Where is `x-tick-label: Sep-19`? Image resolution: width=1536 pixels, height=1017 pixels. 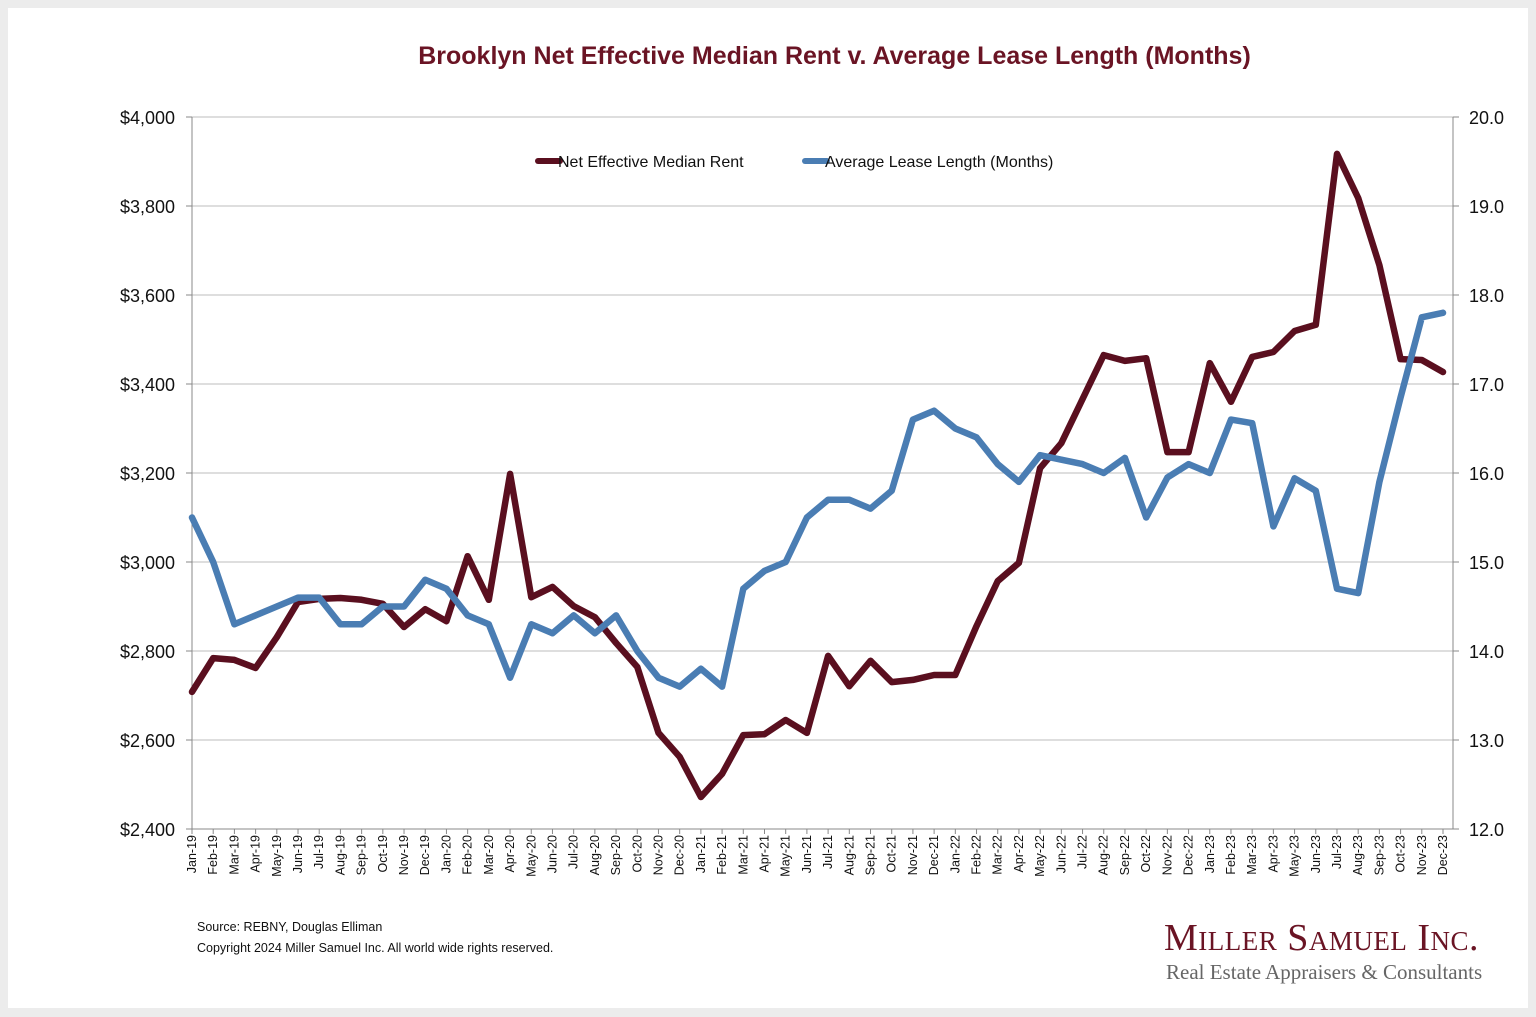
x-tick-label: Sep-19 is located at coordinates (362, 855).